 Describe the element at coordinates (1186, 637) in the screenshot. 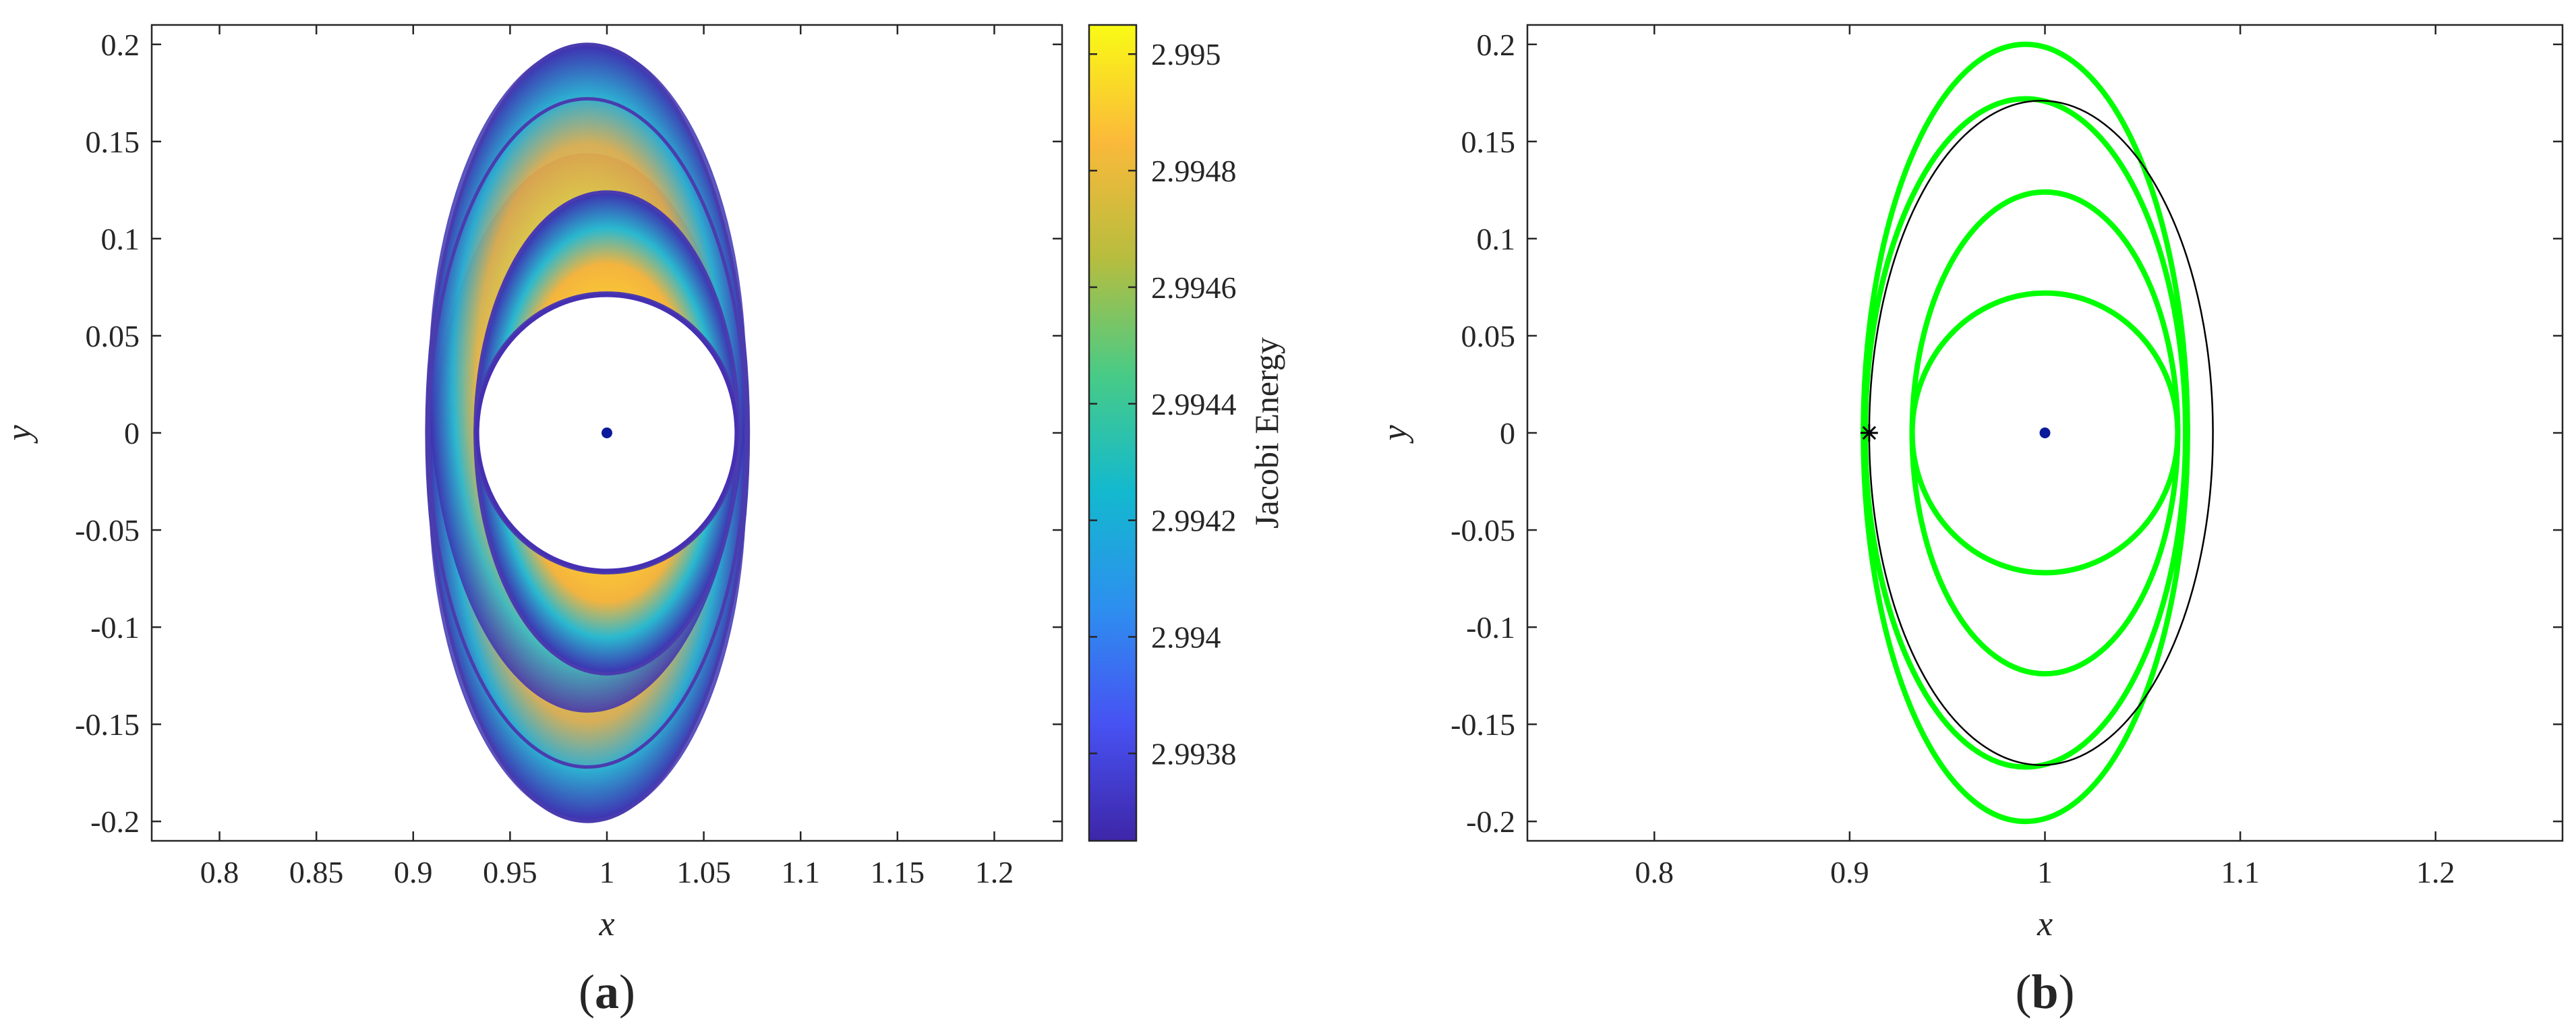

I see `colorbar-tick-label: 2.994` at that location.